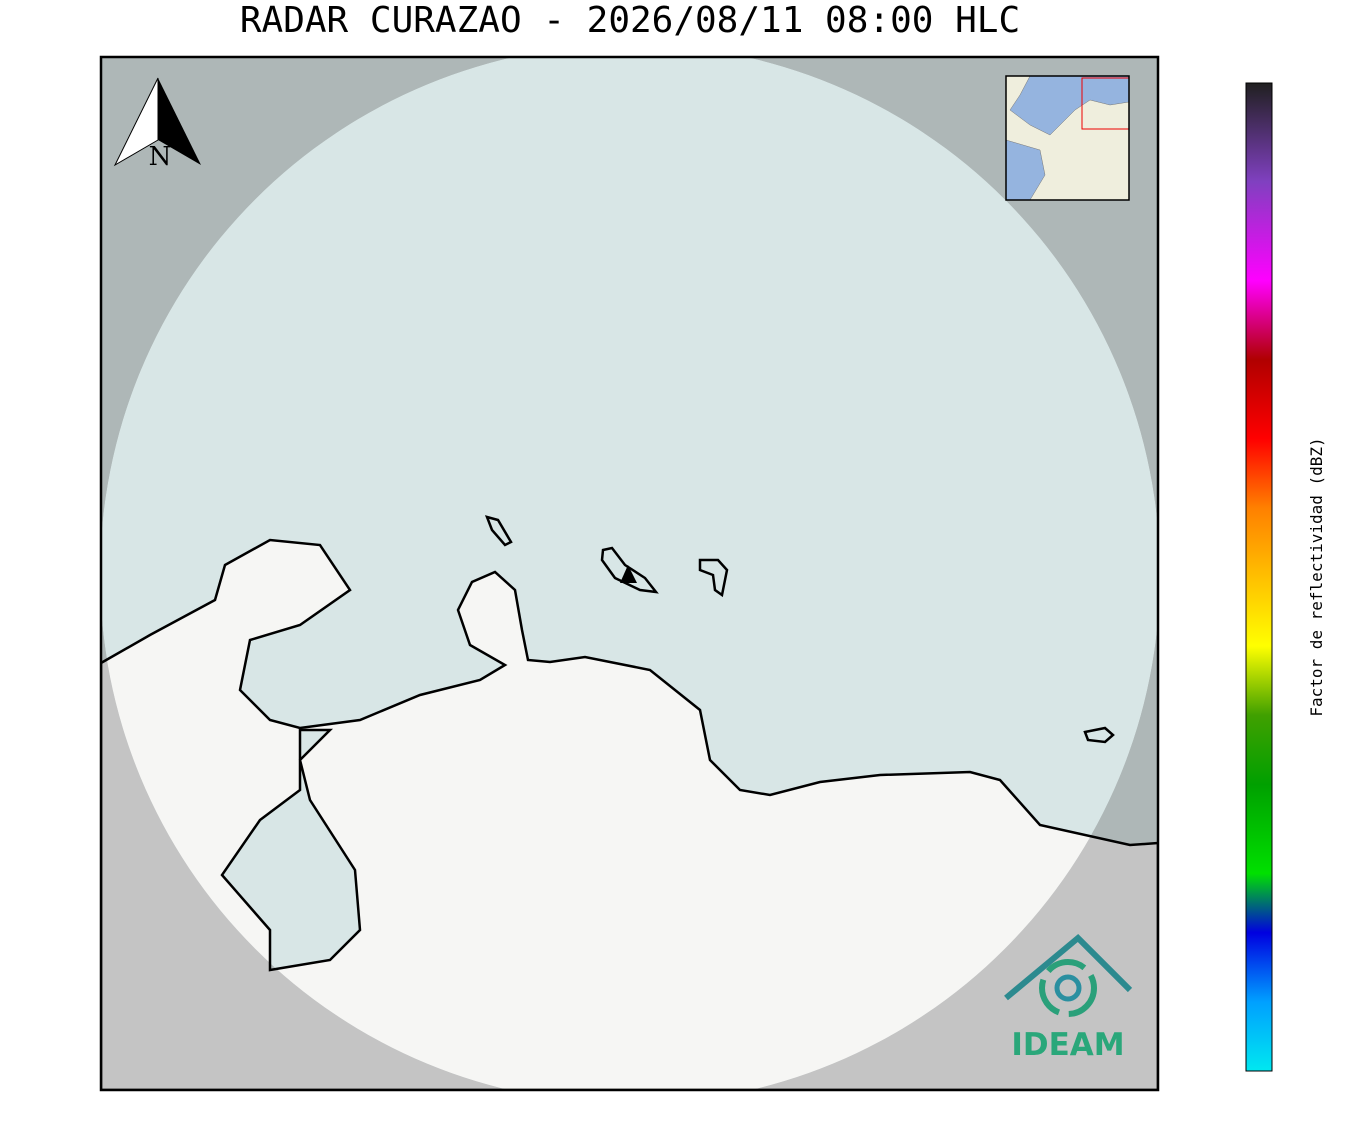 The image size is (1368, 1137). I want to click on north-arrow: N, so click(157, 124).